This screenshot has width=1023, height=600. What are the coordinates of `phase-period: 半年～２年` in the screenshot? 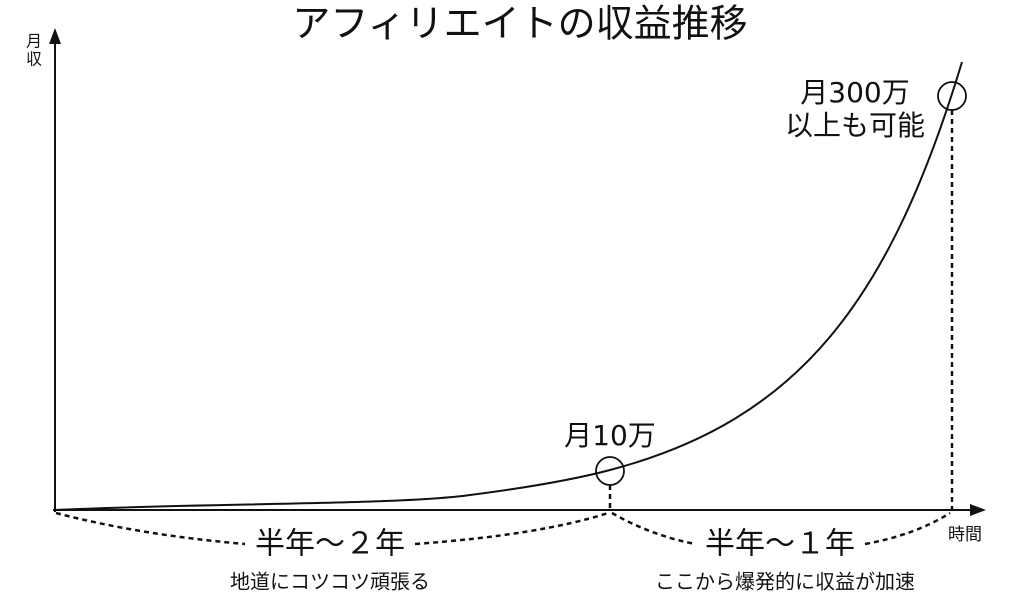 It's located at (330, 544).